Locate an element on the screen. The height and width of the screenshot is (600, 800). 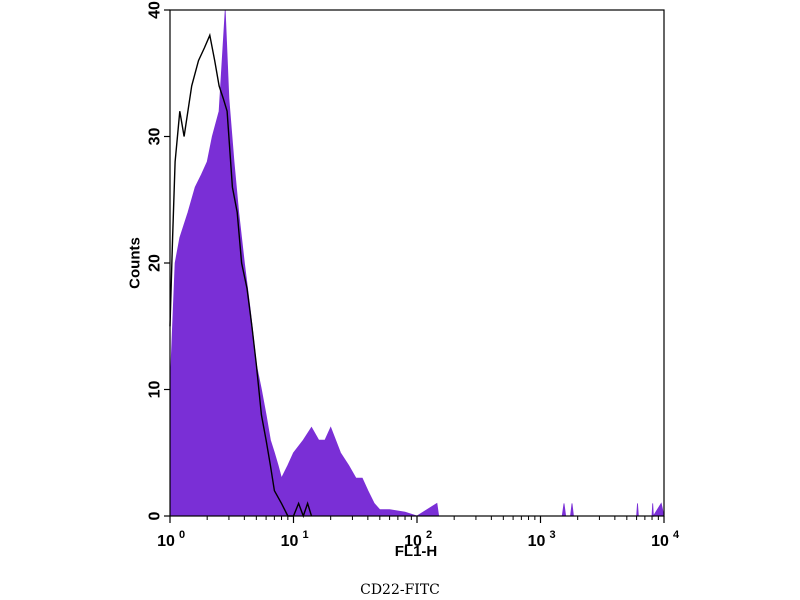
y-axis-ticks: 0 10 20 30 40 is located at coordinates (158, 260).